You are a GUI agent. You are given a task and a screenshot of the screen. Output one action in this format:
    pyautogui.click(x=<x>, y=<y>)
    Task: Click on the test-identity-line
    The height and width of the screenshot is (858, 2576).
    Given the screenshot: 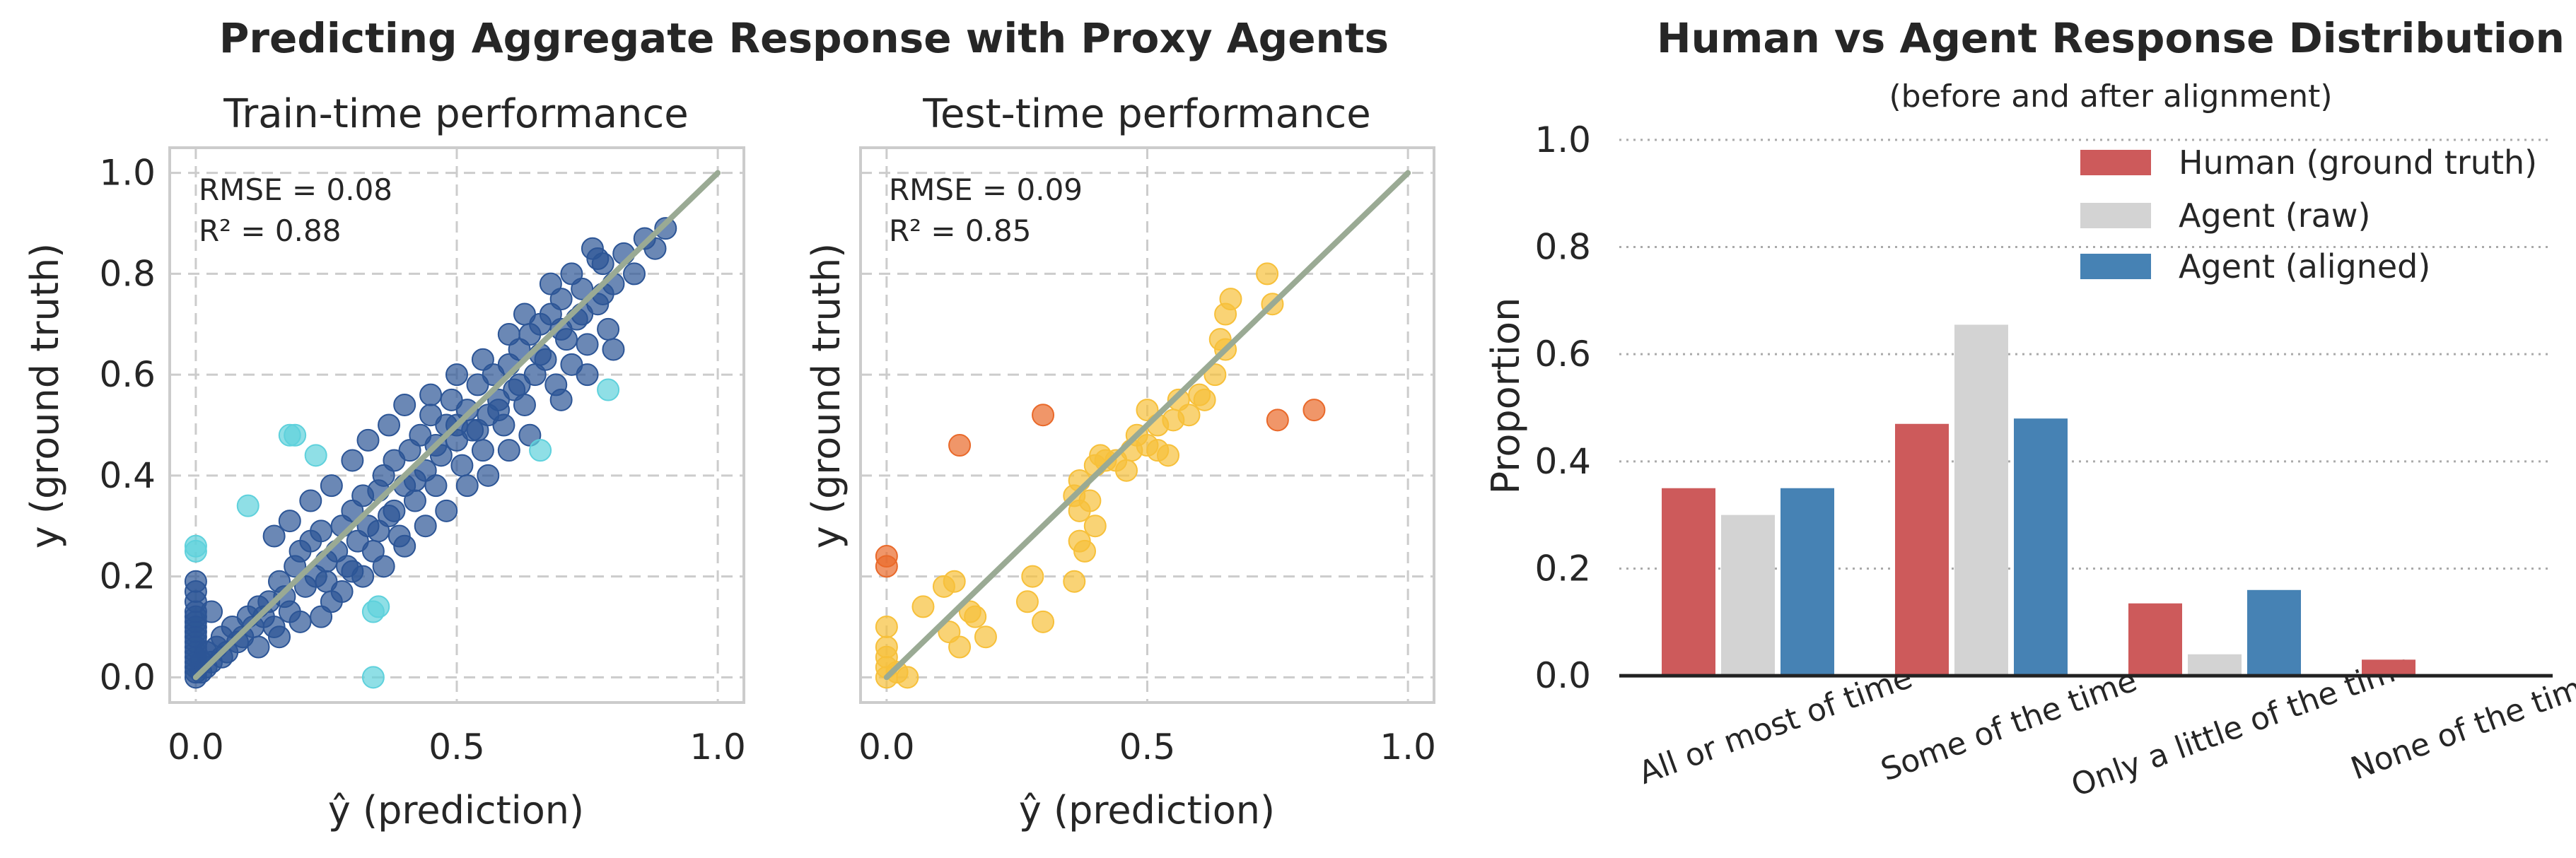 What is the action you would take?
    pyautogui.click(x=1147, y=425)
    